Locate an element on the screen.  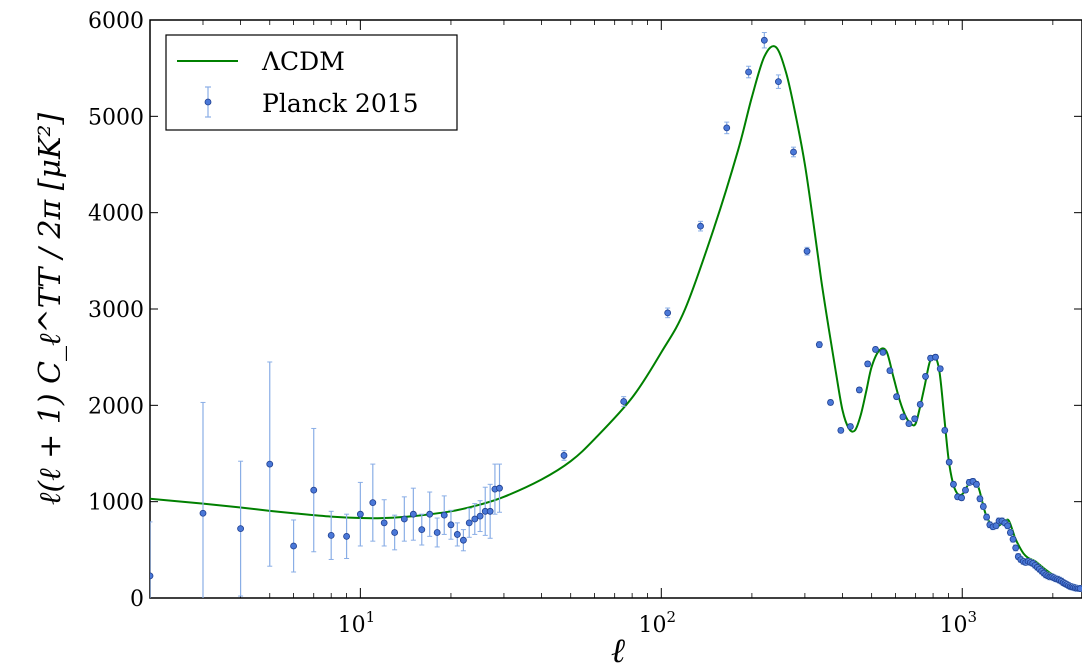
y-tick-label: 6000 is located at coordinates (116, 21).